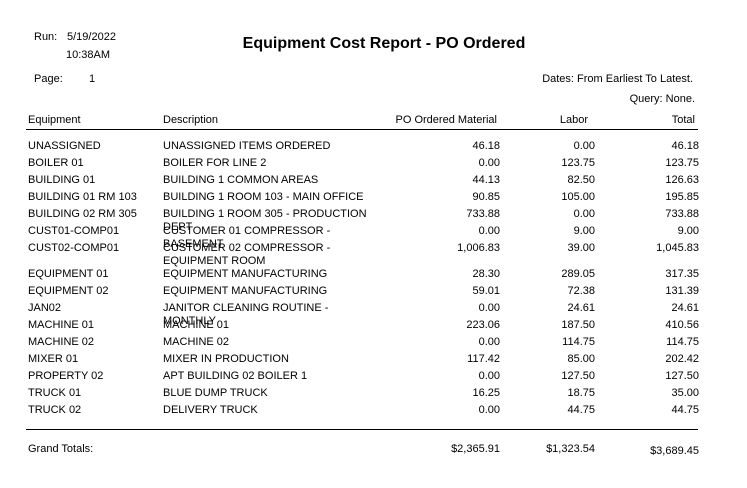 Image resolution: width=747 pixels, height=488 pixels. I want to click on material-cell: 44.13, so click(486, 180).